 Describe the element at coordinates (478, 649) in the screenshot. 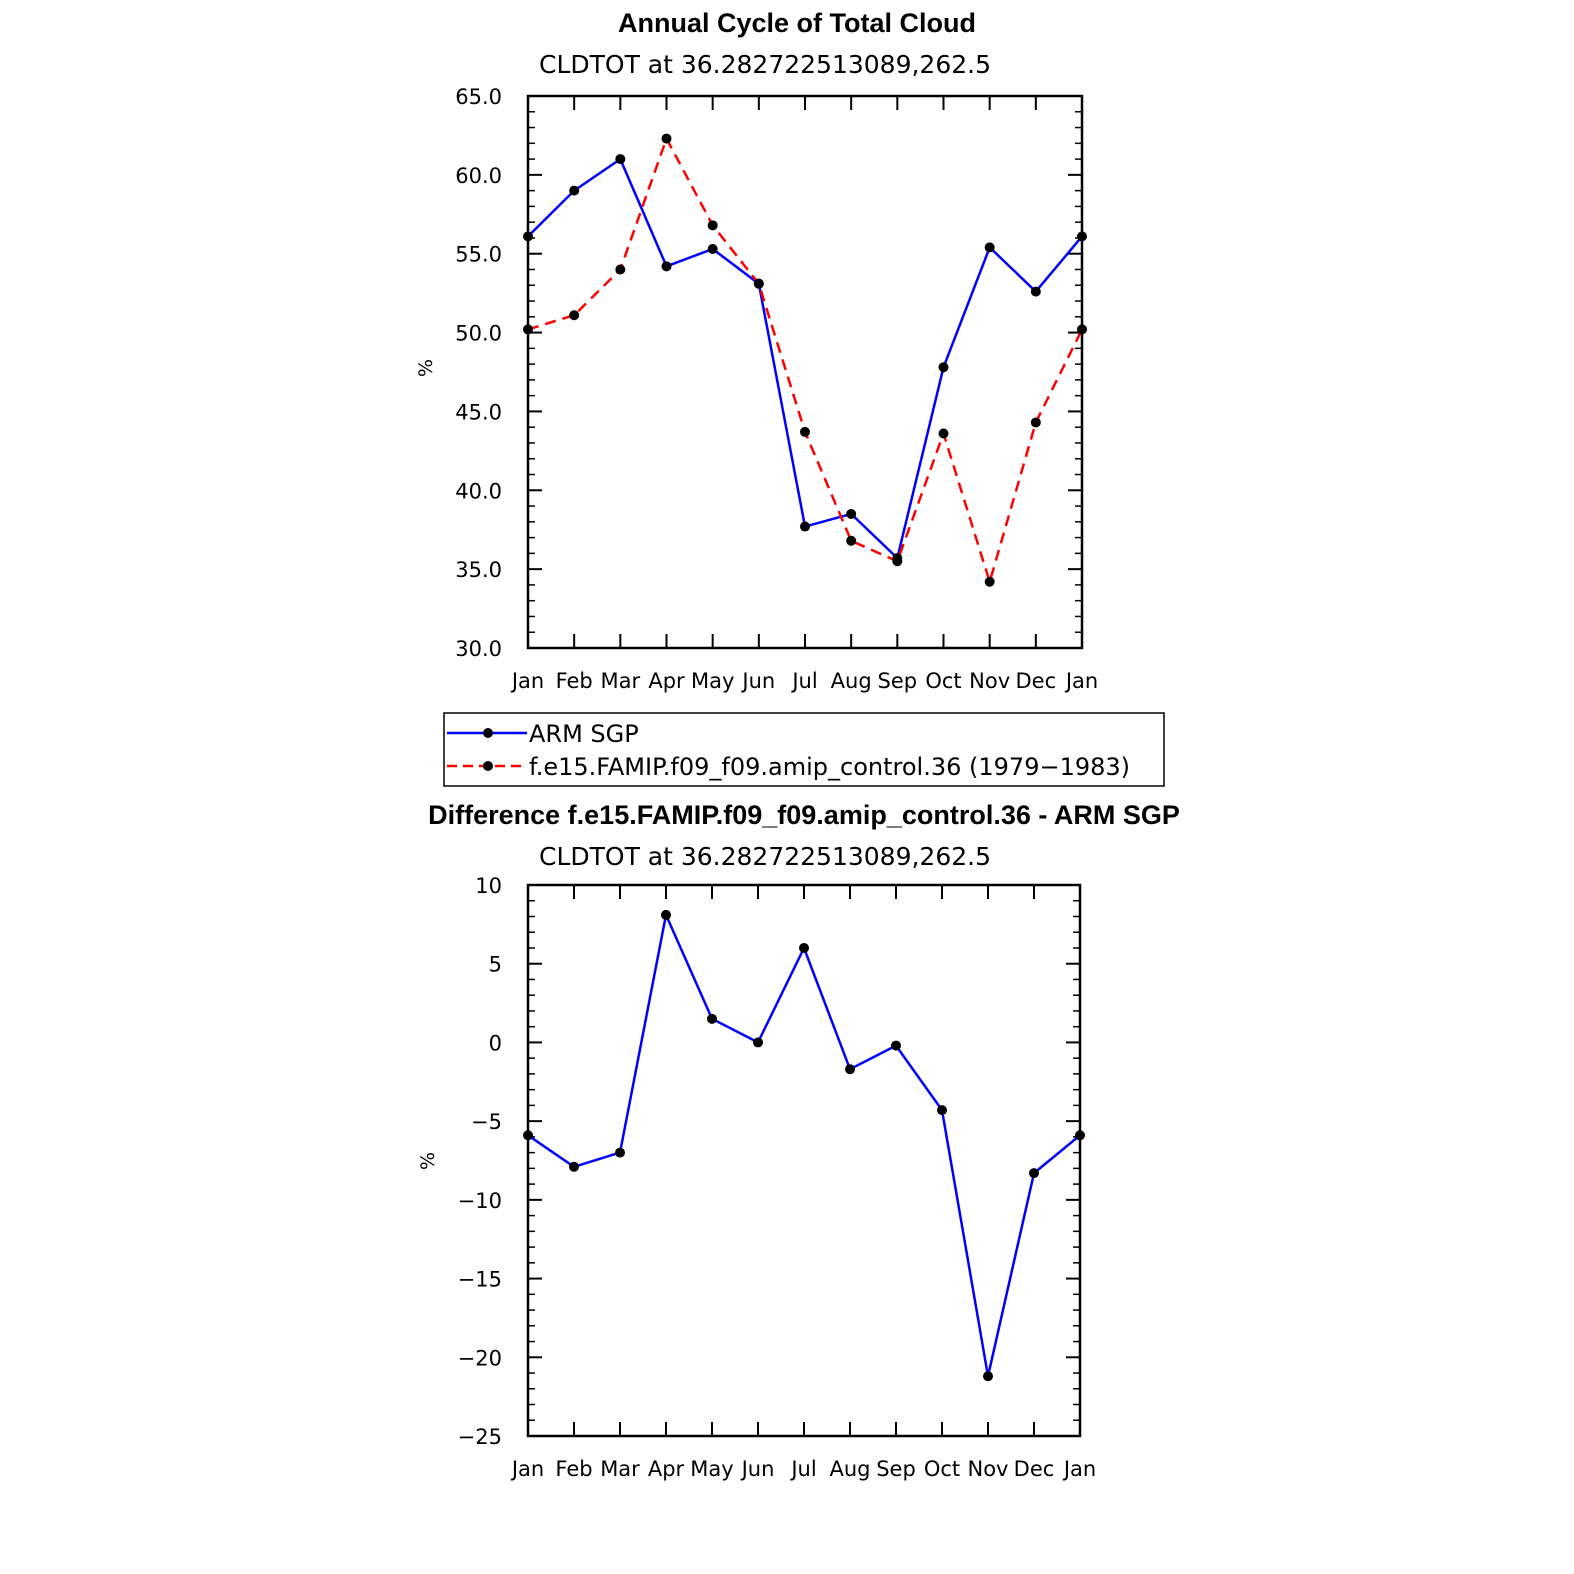

I see `y-tick-label: 30.0` at that location.